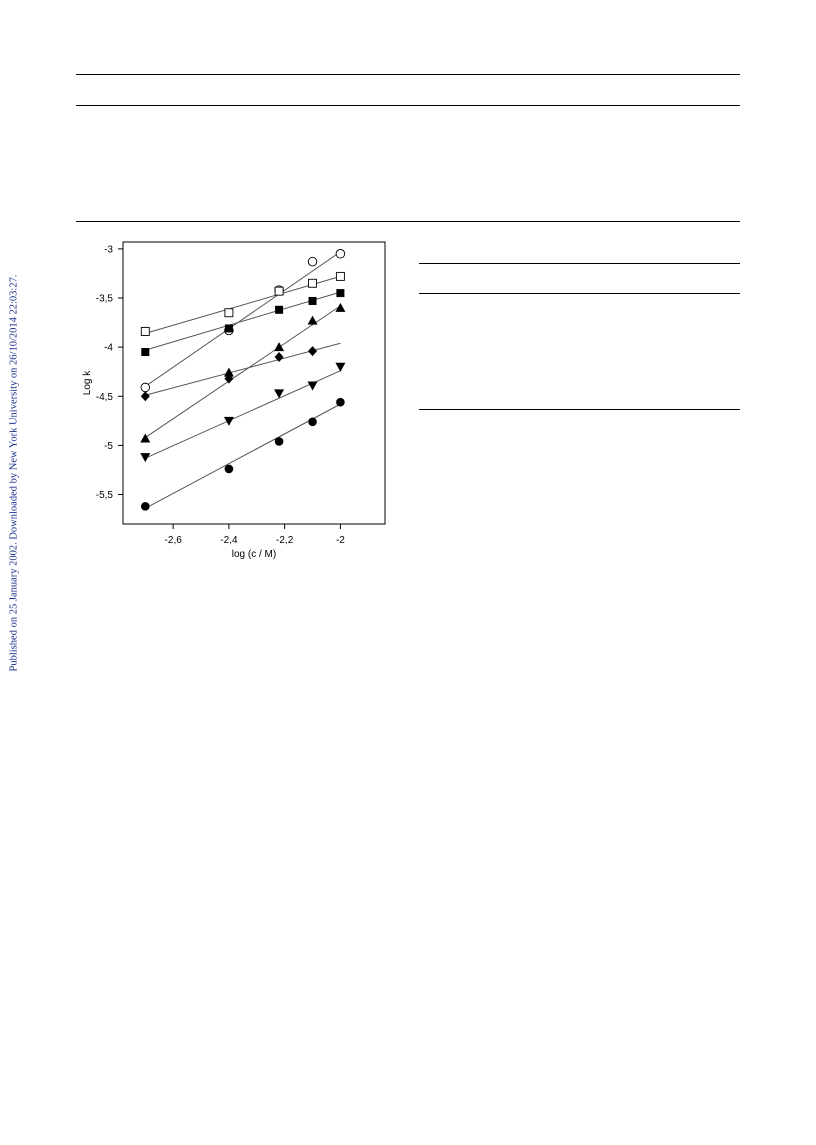 The image size is (816, 1145). Describe the element at coordinates (105, 299) in the screenshot. I see `y-tick-label: -3,5` at that location.